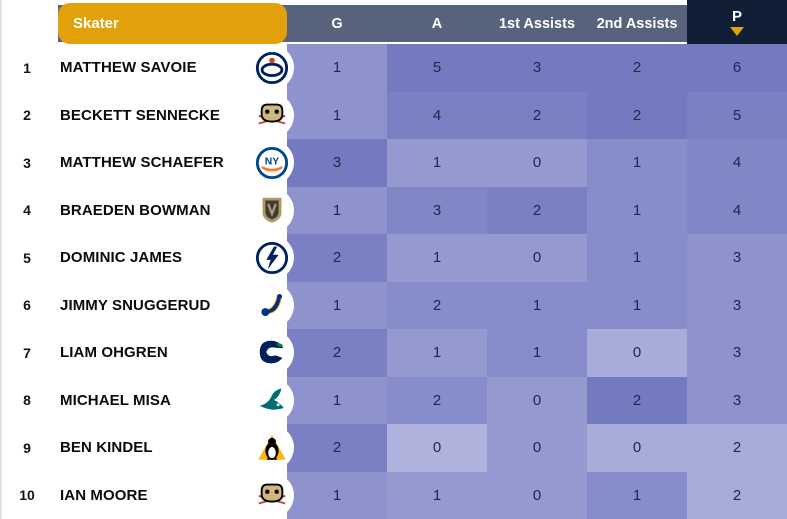 This screenshot has width=787, height=519. Describe the element at coordinates (27, 495) in the screenshot. I see `rank: 10` at that location.